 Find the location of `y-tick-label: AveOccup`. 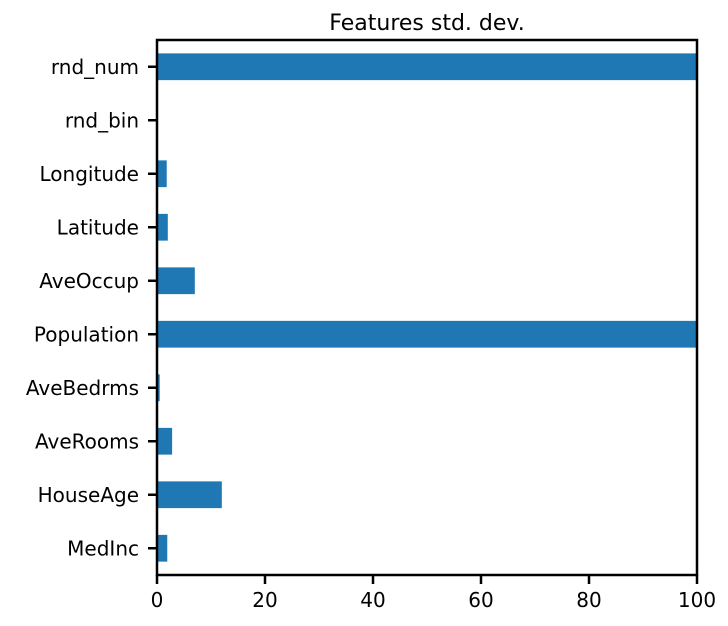

y-tick-label: AveOccup is located at coordinates (89, 281).